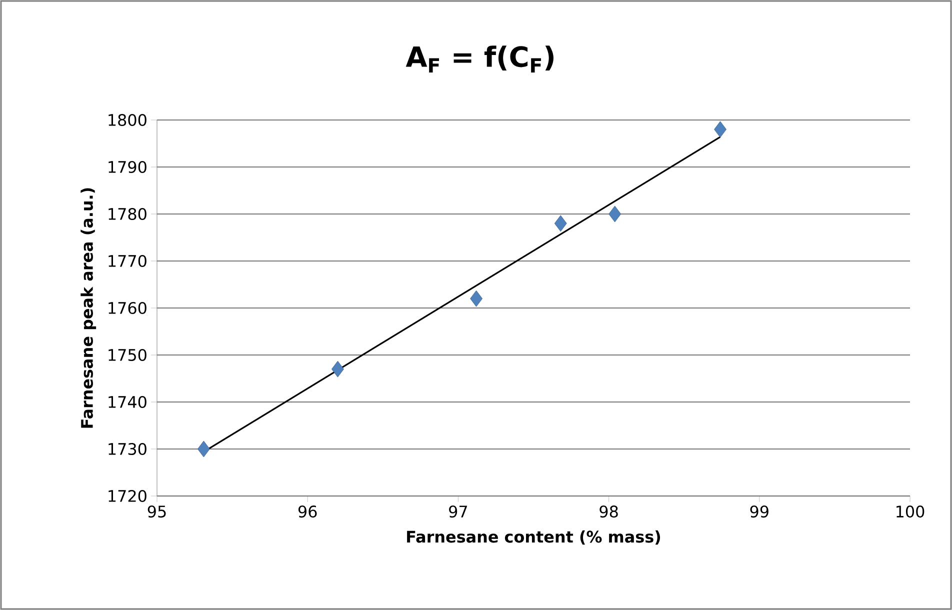 Image resolution: width=952 pixels, height=610 pixels. Describe the element at coordinates (127, 449) in the screenshot. I see `y-tick-label: 1730` at that location.